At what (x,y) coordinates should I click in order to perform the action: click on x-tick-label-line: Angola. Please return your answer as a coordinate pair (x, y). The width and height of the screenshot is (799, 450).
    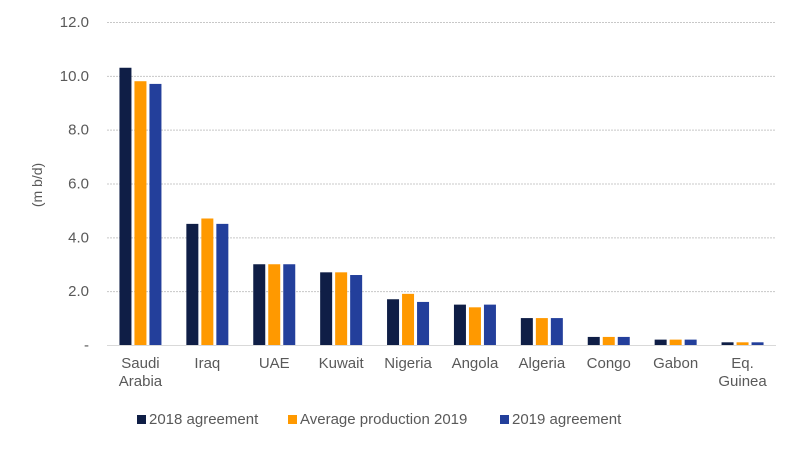
    Looking at the image, I should click on (475, 363).